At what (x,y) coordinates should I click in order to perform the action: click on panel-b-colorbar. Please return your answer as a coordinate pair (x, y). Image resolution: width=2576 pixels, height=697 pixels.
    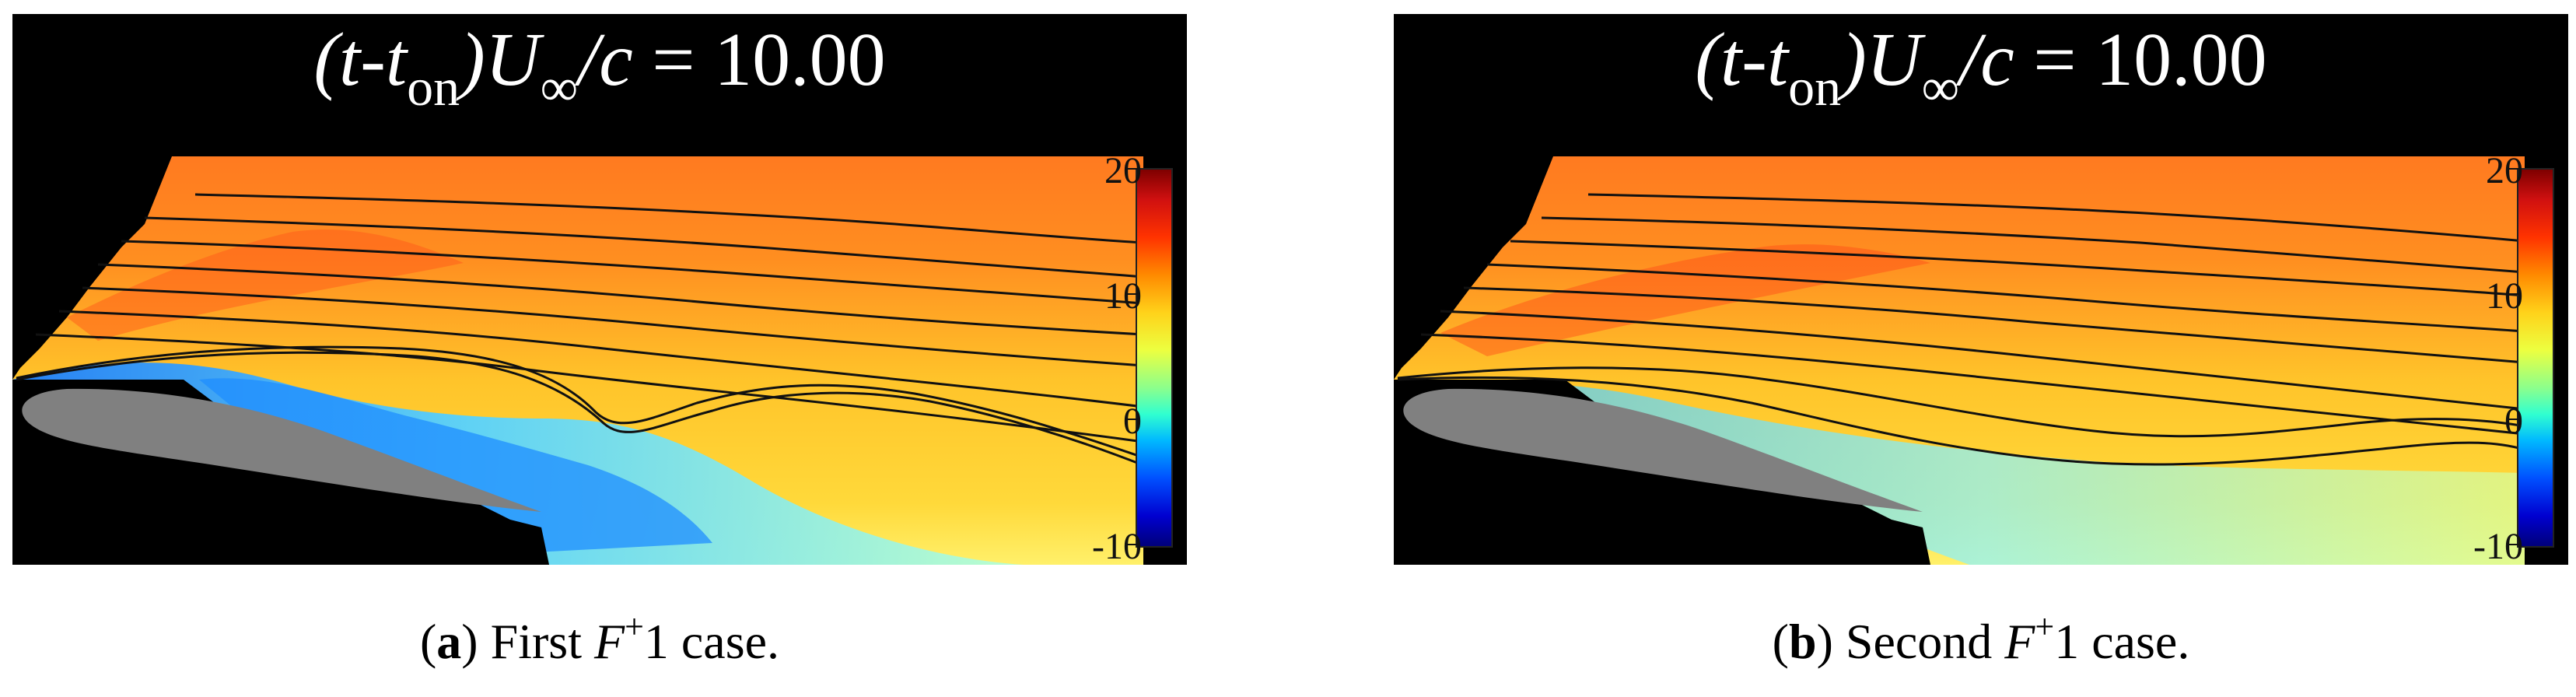
    Looking at the image, I should click on (2535, 358).